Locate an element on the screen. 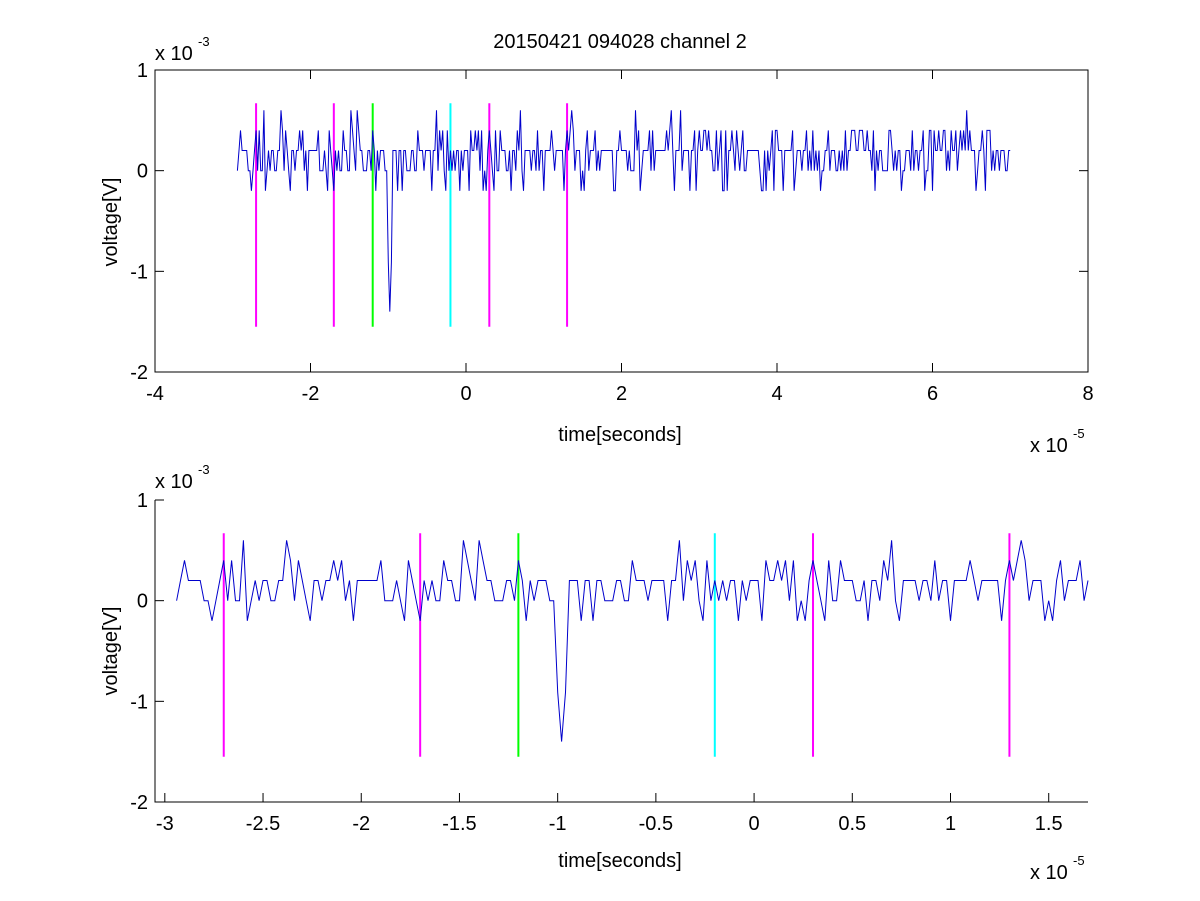  top-x-exponent-value: -5 is located at coordinates (1079, 433).